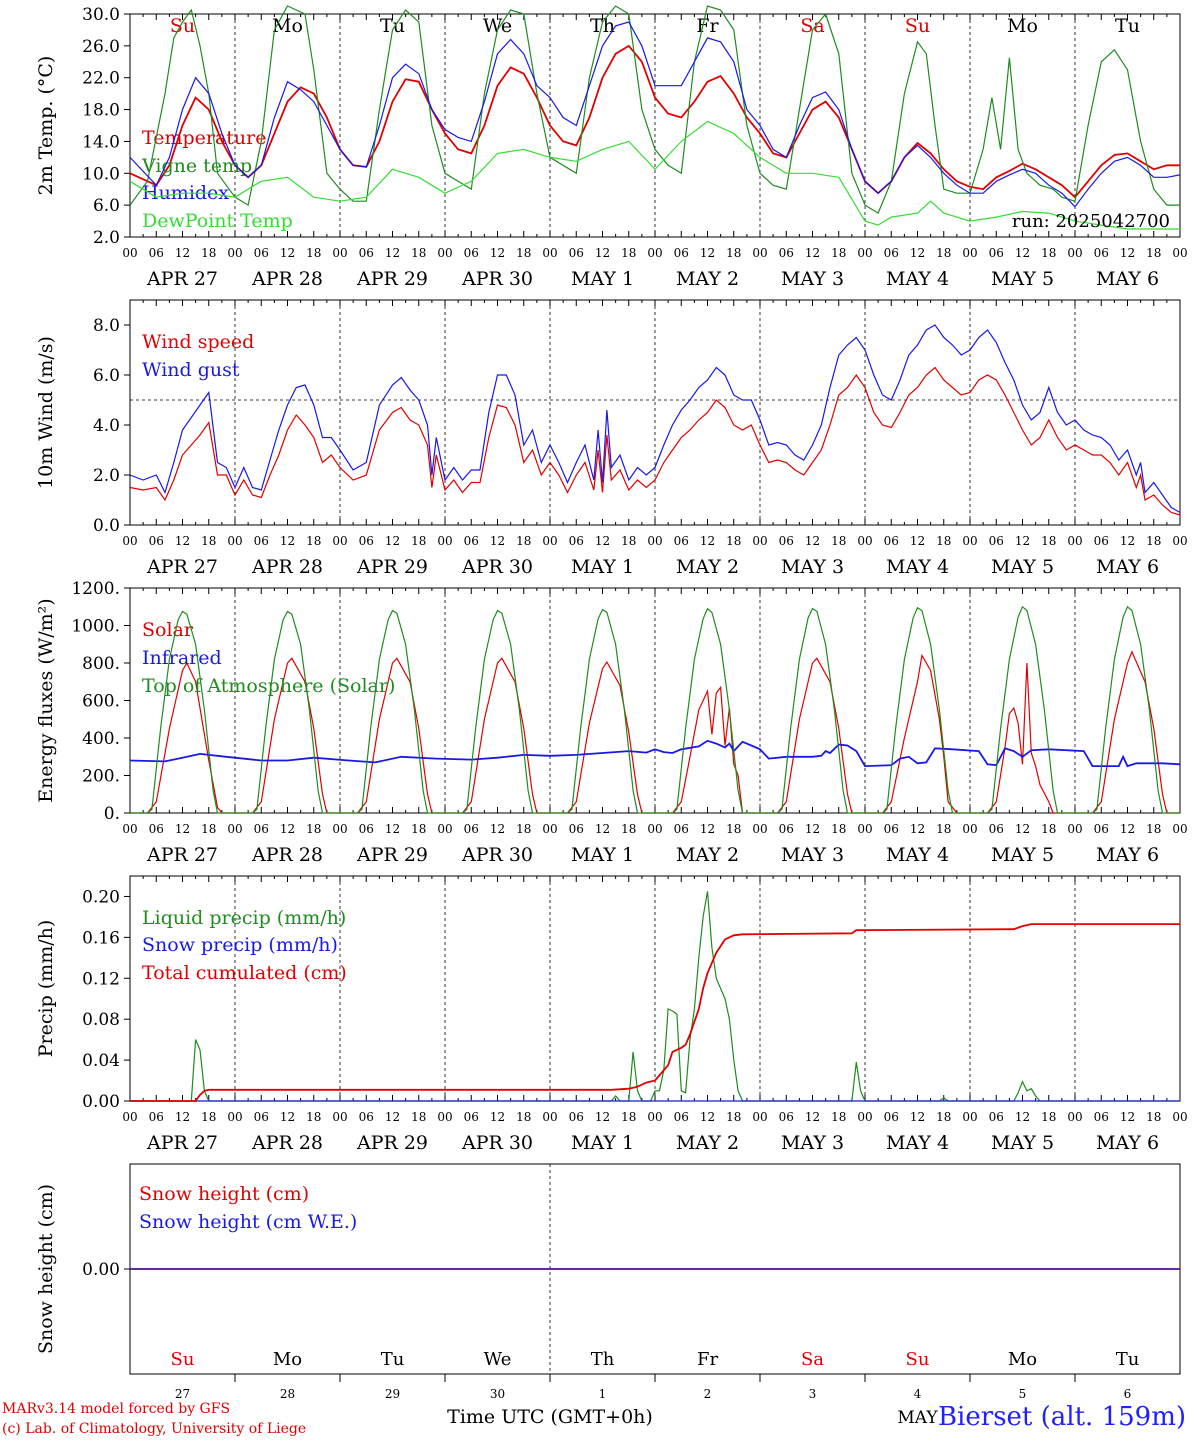 This screenshot has width=1194, height=1440. I want to click on series-wind-gust, so click(655, 419).